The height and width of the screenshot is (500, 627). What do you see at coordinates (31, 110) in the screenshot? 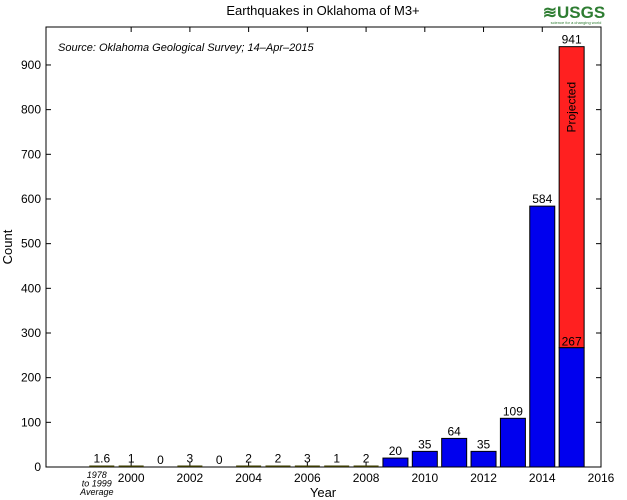
I see `y-tick-label: 800` at bounding box center [31, 110].